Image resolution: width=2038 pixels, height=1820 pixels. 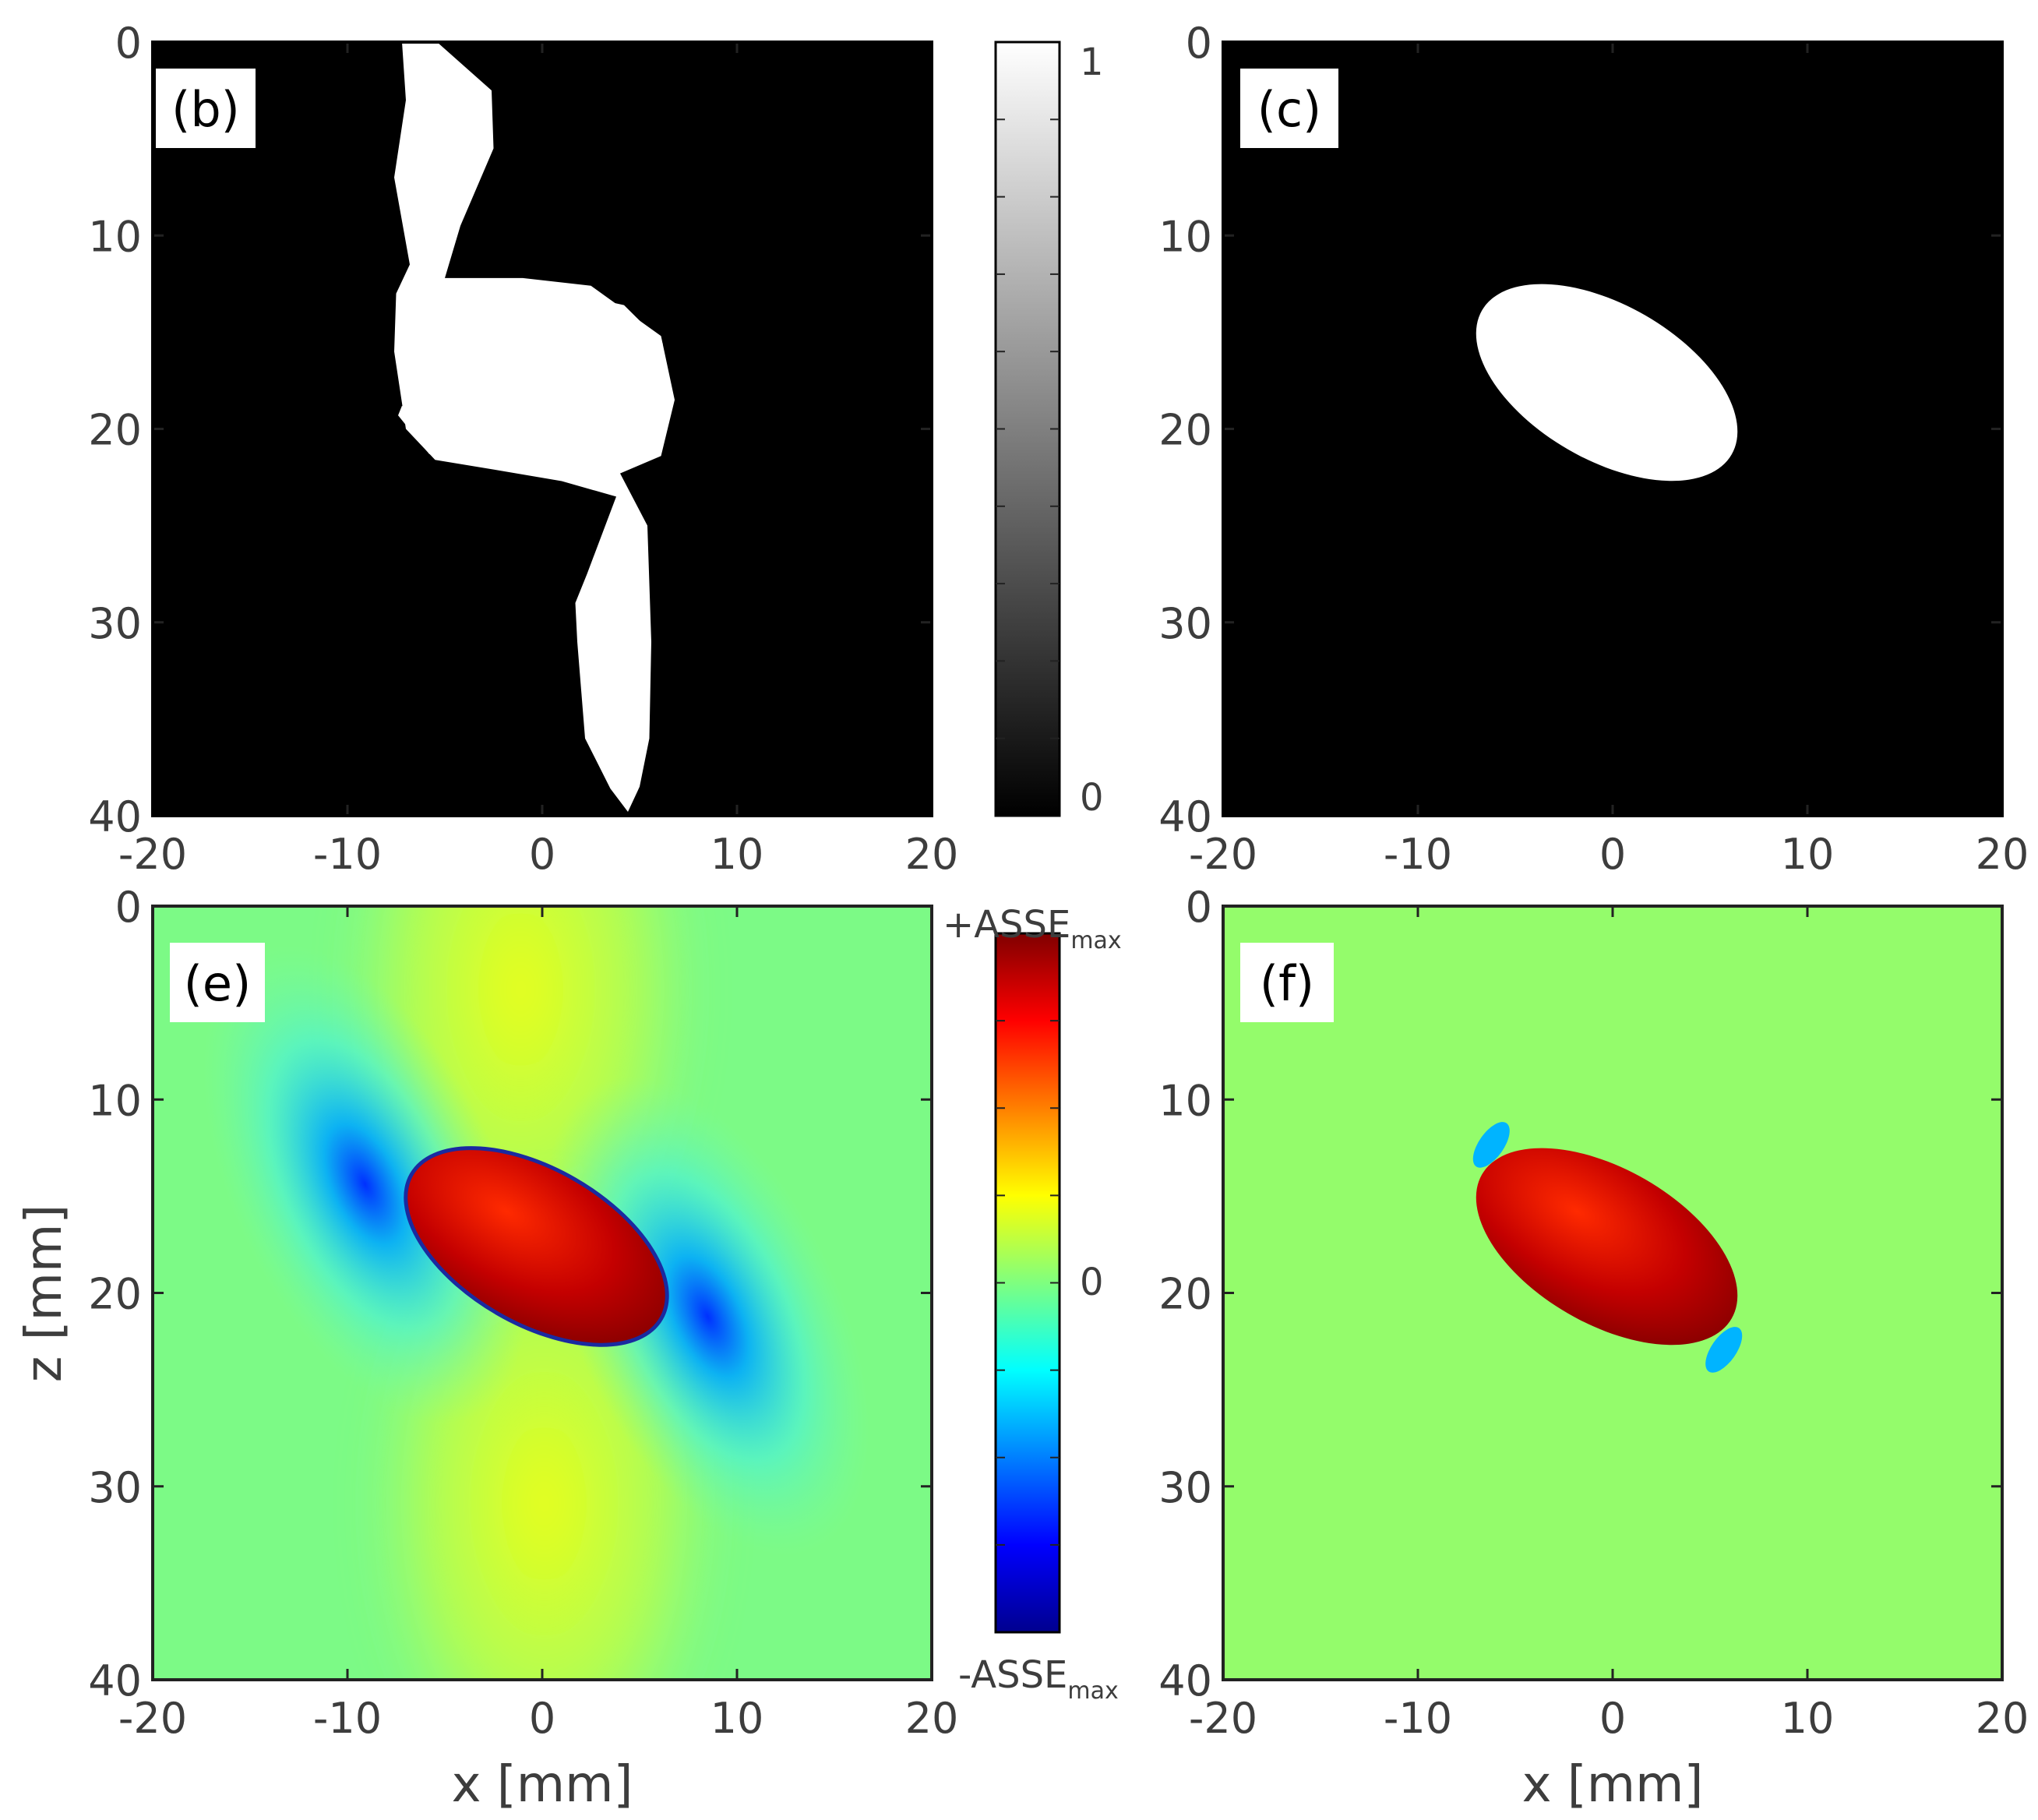 I want to click on panel-b-xtick-label: 10, so click(x=737, y=854).